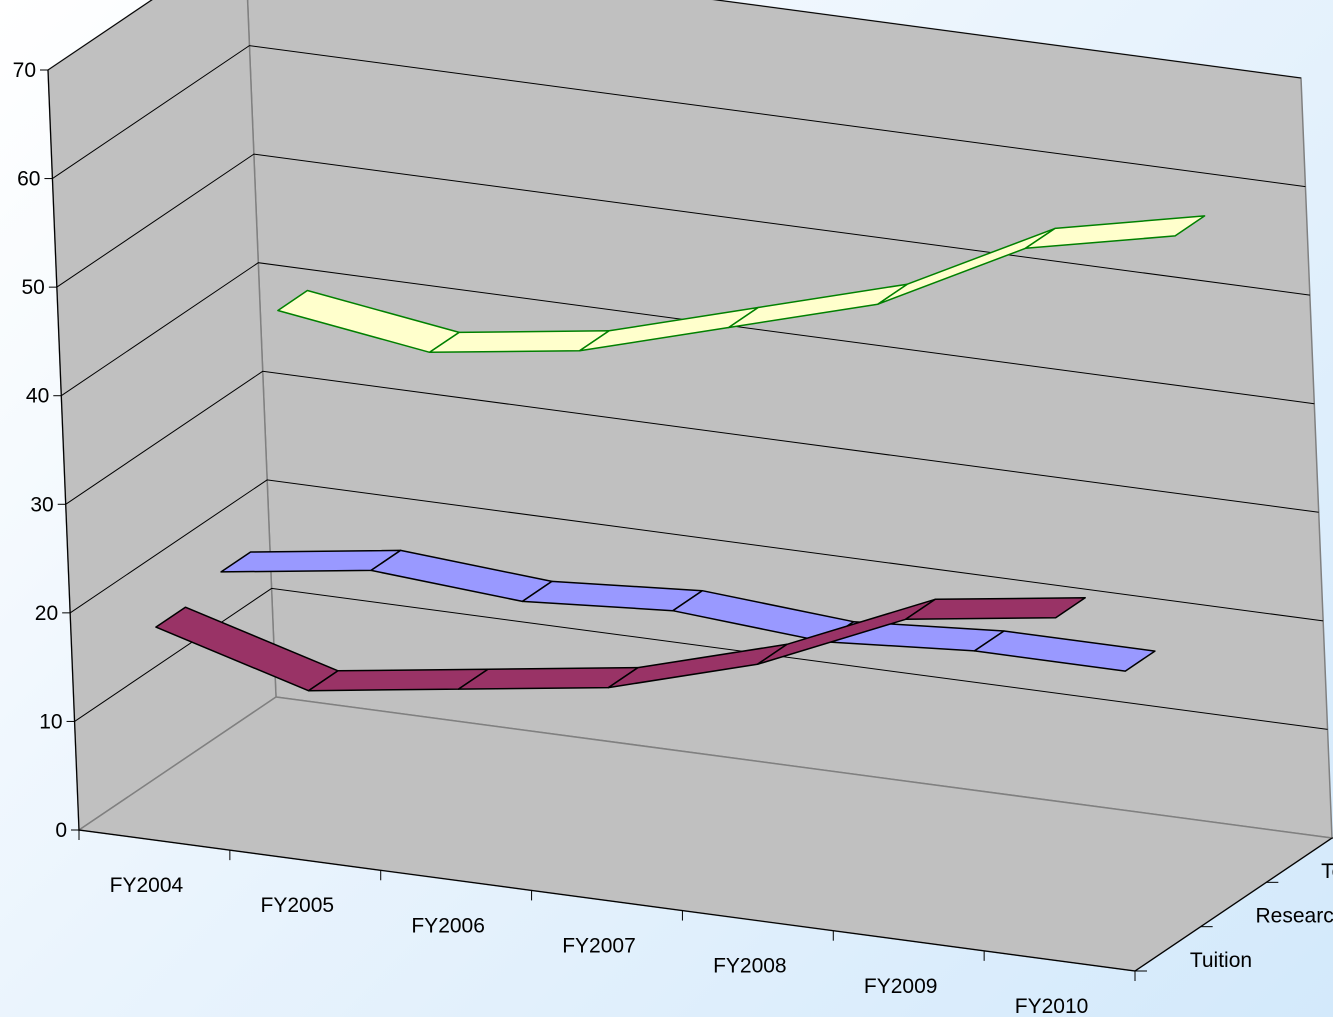  I want to click on x-tick-label: FY2004, so click(147, 885).